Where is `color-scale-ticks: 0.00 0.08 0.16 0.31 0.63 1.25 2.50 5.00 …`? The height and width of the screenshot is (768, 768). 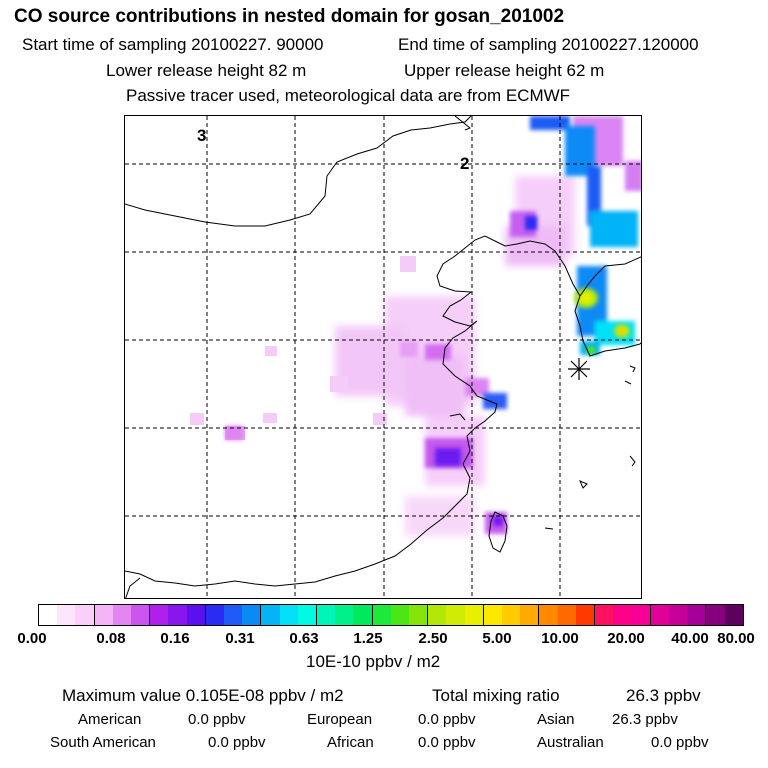 color-scale-ticks: 0.00 0.08 0.16 0.31 0.63 1.25 2.50 5.00 … is located at coordinates (384, 640).